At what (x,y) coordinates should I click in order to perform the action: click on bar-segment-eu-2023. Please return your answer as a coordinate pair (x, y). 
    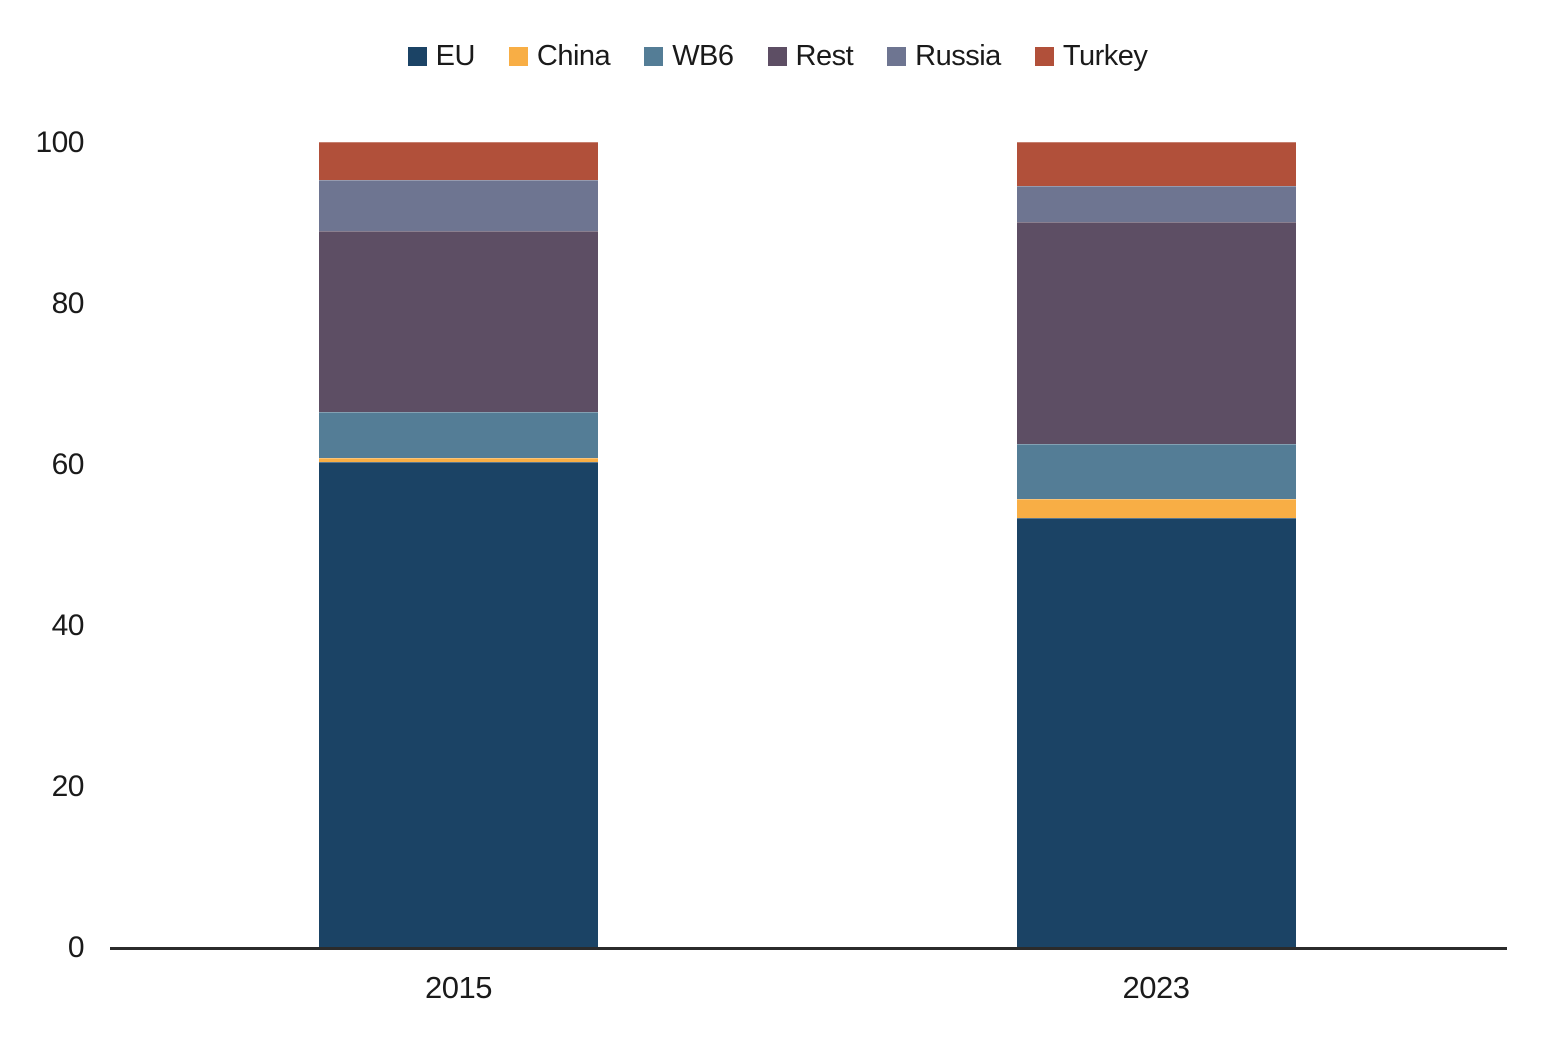
    Looking at the image, I should click on (1156, 732).